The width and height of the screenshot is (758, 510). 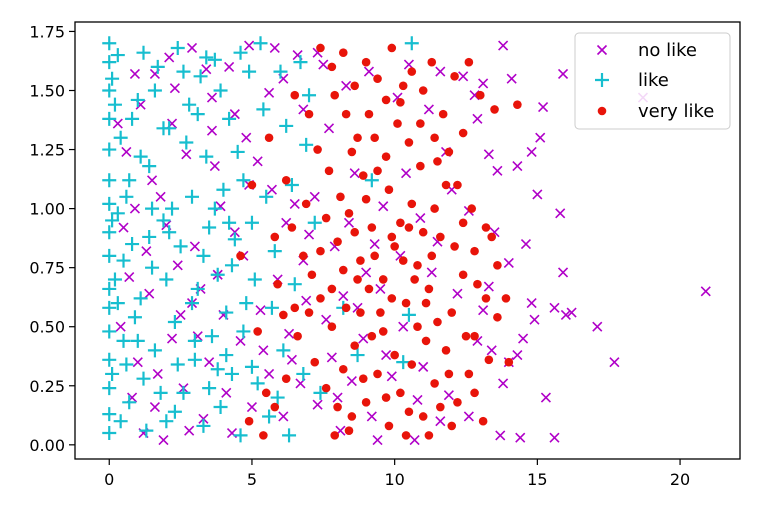 What do you see at coordinates (602, 50) in the screenshot?
I see `legend-marker-x` at bounding box center [602, 50].